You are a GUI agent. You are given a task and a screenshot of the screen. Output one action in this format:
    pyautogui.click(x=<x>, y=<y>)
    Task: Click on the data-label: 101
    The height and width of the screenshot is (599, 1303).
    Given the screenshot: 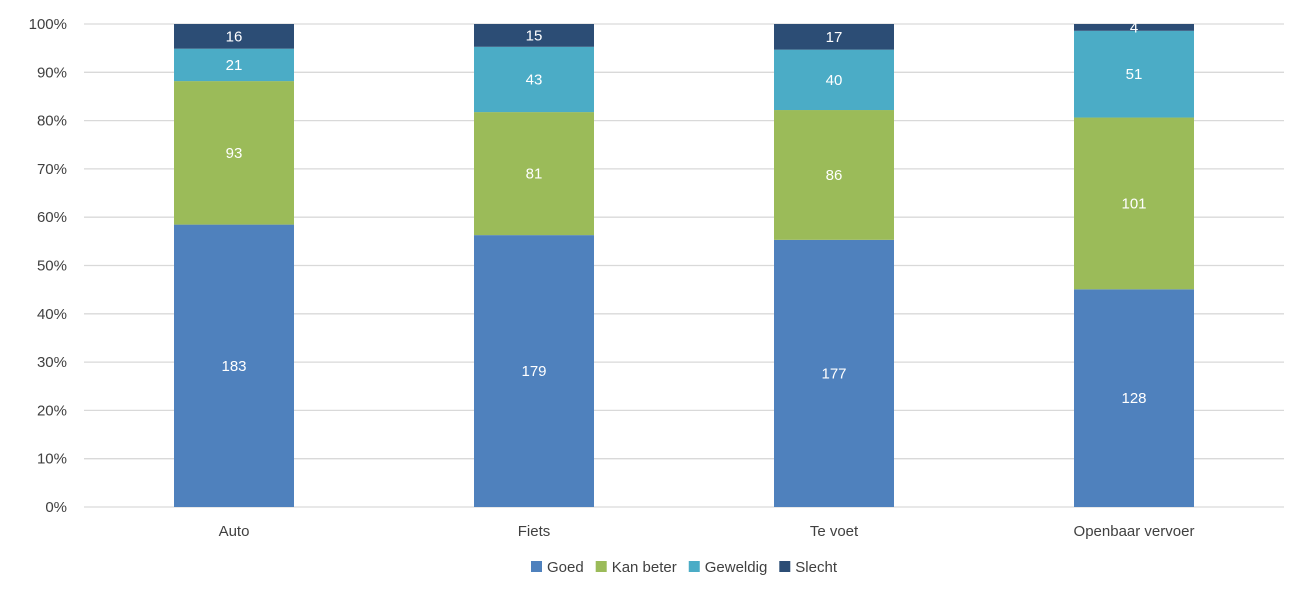 What is the action you would take?
    pyautogui.click(x=1133, y=203)
    